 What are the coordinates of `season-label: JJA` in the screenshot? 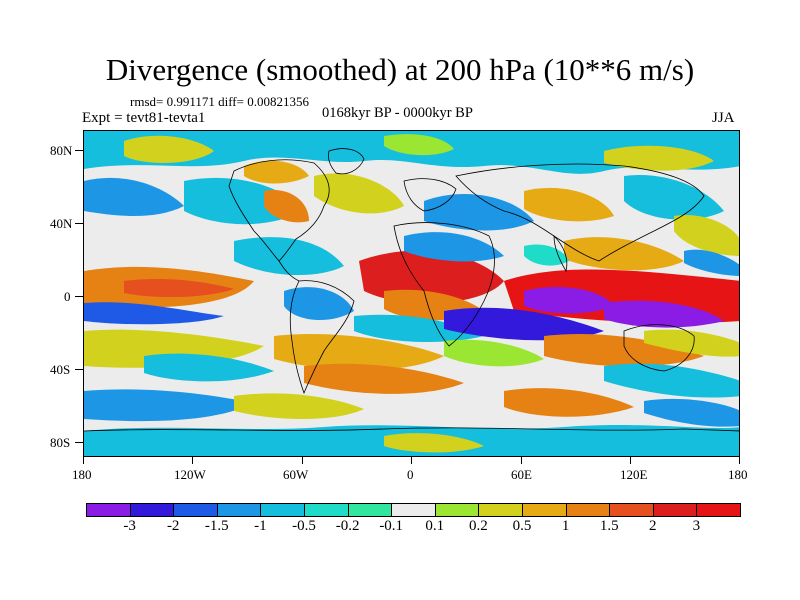 It's located at (723, 118).